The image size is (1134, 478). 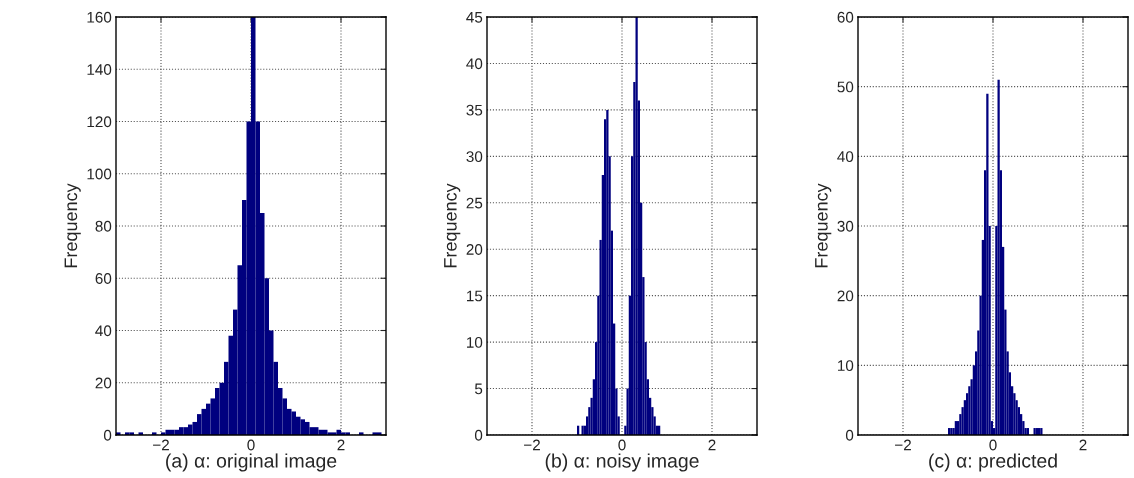 I want to click on y-tick-label: 35, so click(x=474, y=110).